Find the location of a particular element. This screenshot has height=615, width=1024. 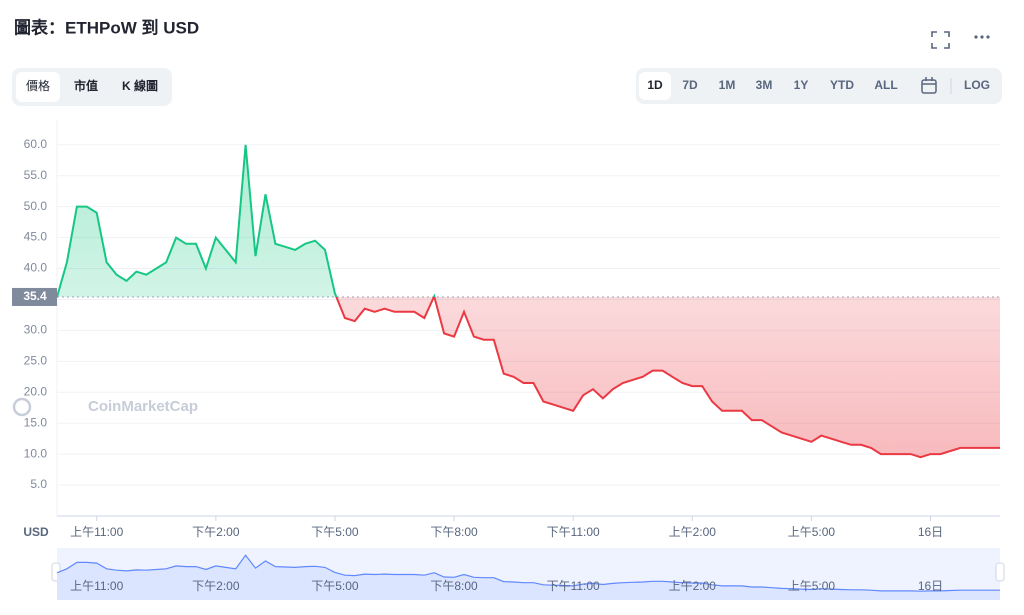

navigator-line is located at coordinates (528, 573).